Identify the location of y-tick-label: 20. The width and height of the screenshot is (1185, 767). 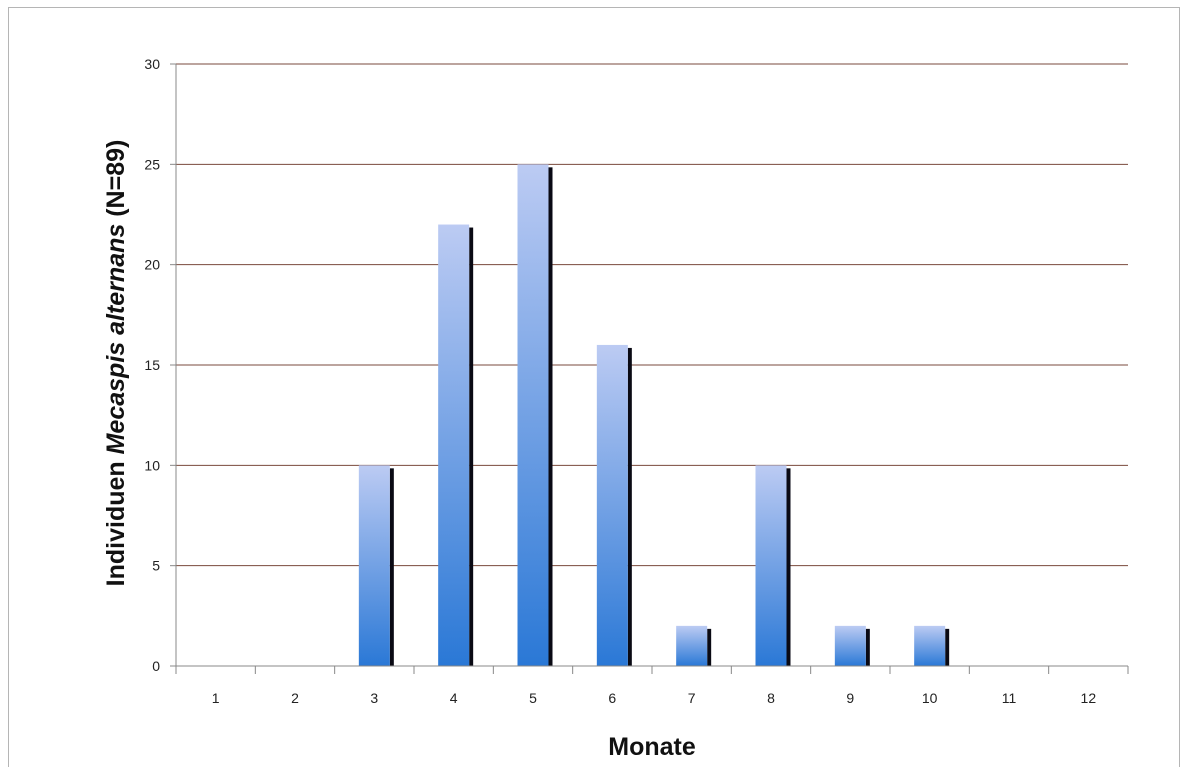
(152, 265).